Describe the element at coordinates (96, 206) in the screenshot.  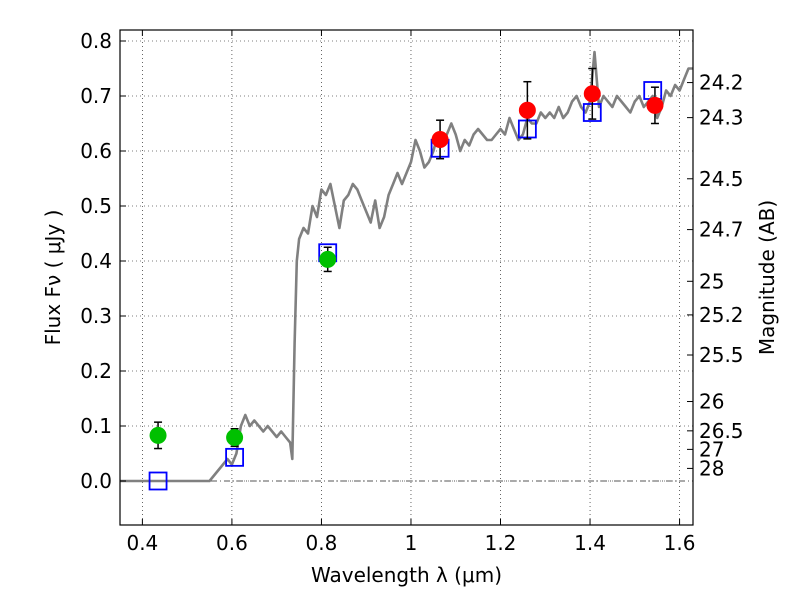
I see `y-tick-label: 0.5` at that location.